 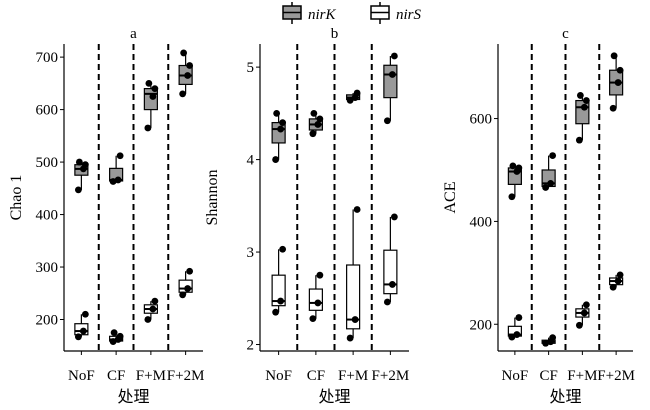 I want to click on legend: nirK nirS, so click(x=352, y=13).